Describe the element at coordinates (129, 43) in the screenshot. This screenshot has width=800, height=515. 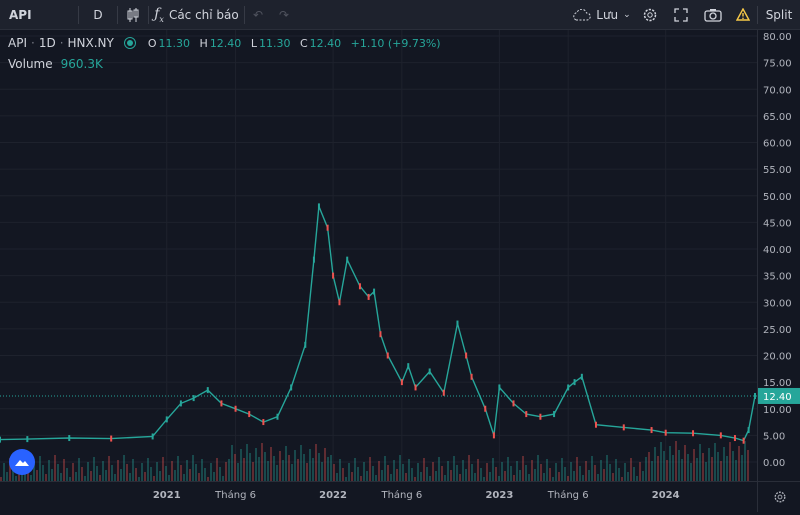
I see `market-status-icon` at that location.